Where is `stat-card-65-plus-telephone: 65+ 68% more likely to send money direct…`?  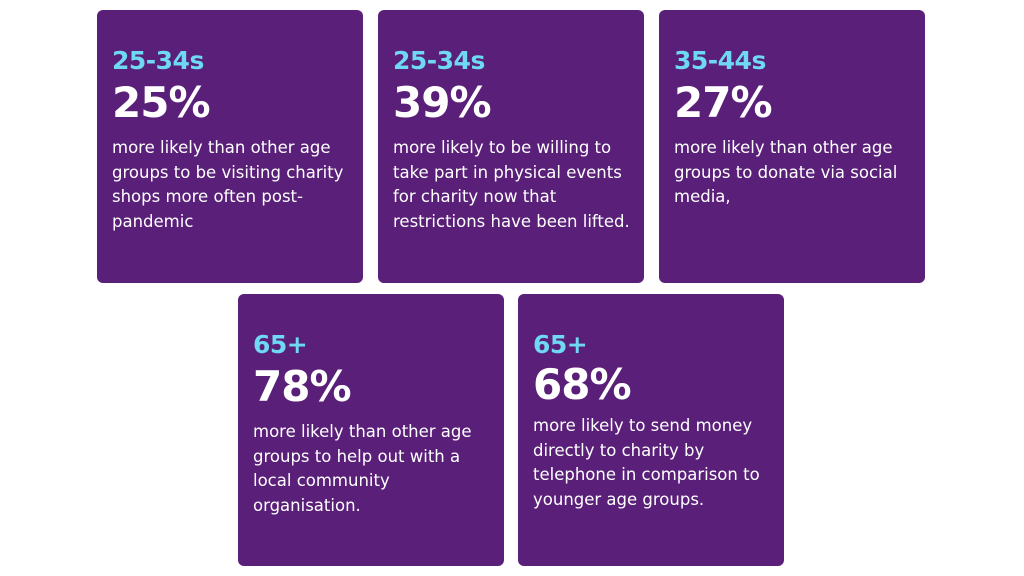
stat-card-65-plus-telephone: 65+ 68% more likely to send money direct… is located at coordinates (651, 430).